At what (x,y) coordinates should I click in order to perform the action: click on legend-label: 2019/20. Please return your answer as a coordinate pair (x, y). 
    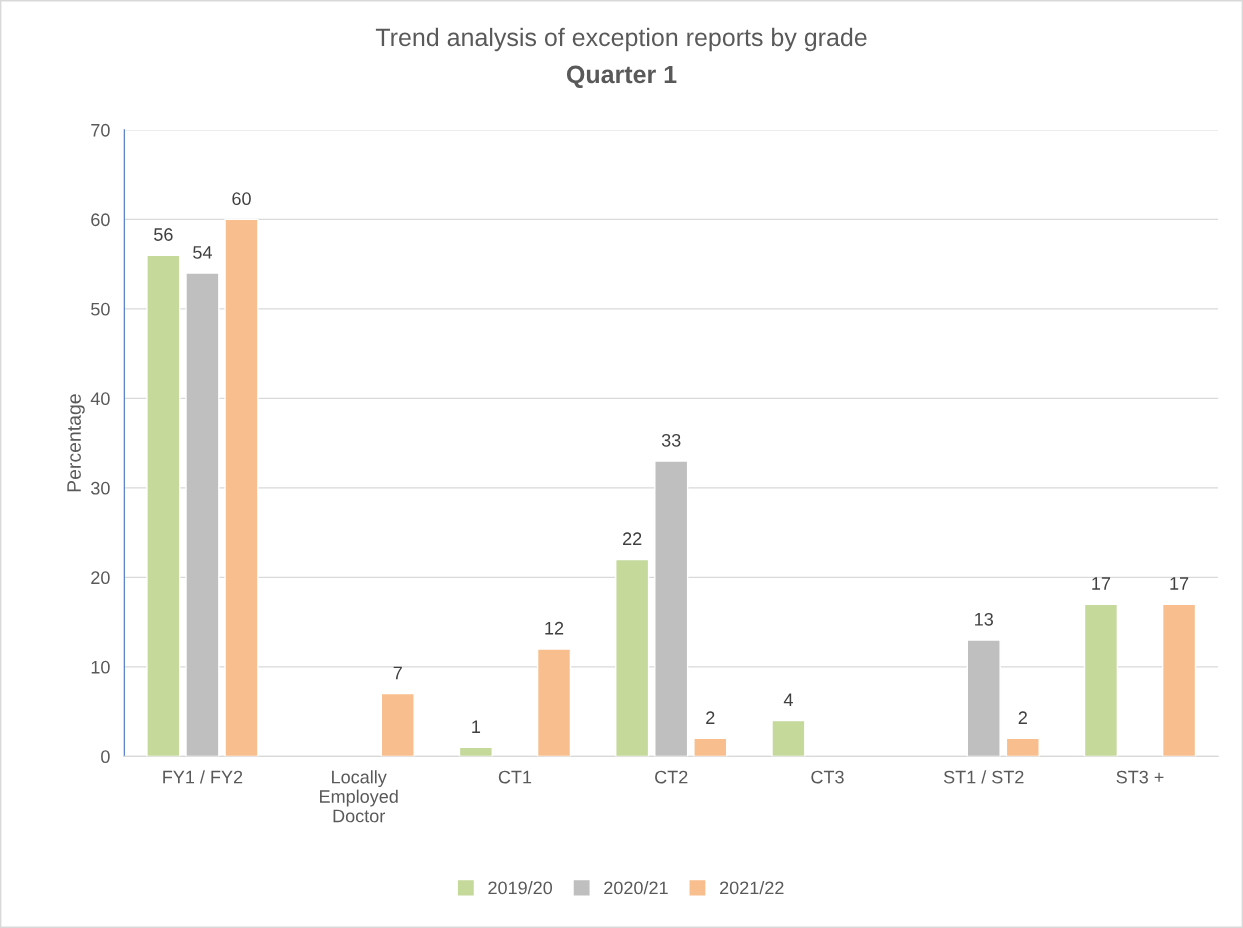
    Looking at the image, I should click on (520, 888).